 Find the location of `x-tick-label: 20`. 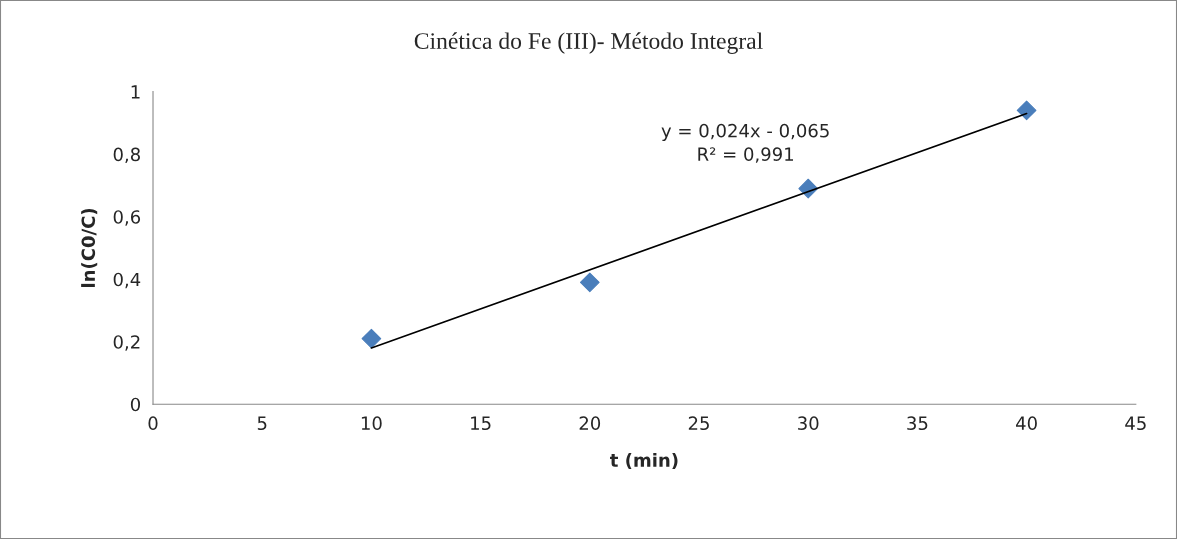

x-tick-label: 20 is located at coordinates (590, 423).